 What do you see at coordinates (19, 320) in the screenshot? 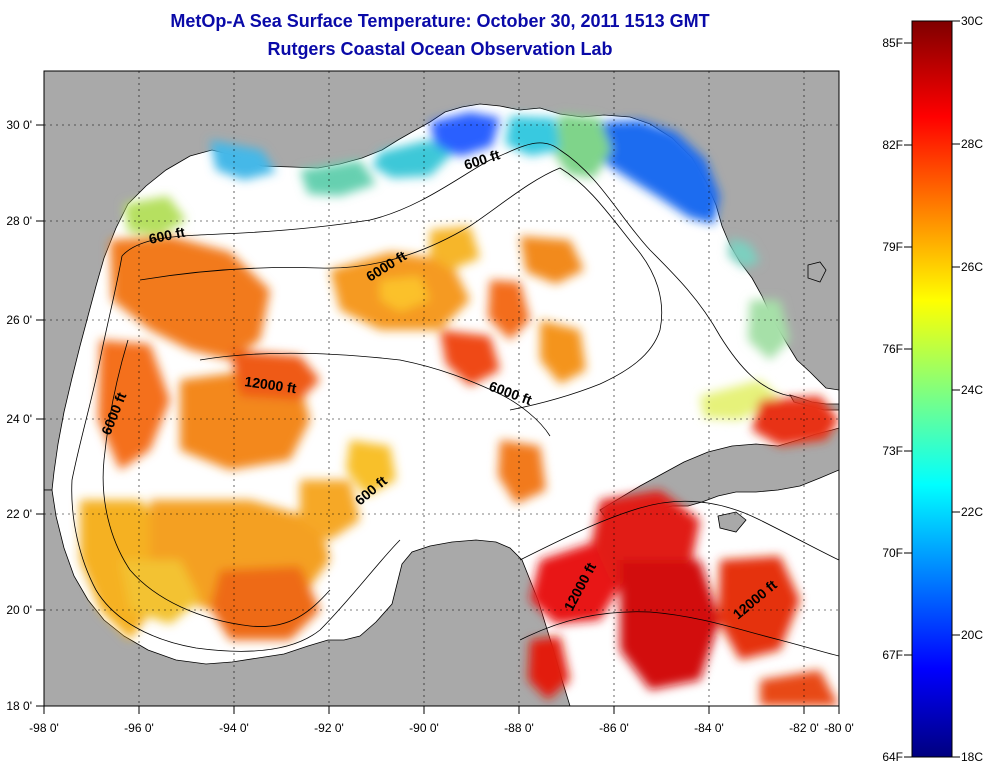
I see `y-tick-label: 26 0'` at bounding box center [19, 320].